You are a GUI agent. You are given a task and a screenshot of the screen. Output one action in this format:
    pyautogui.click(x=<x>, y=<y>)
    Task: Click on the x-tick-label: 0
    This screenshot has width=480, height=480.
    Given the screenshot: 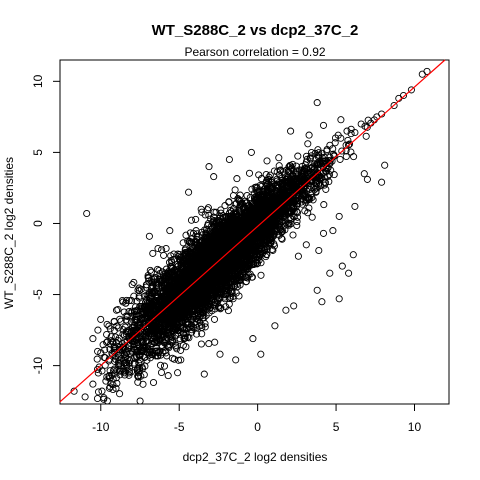 What is the action you would take?
    pyautogui.click(x=257, y=427)
    